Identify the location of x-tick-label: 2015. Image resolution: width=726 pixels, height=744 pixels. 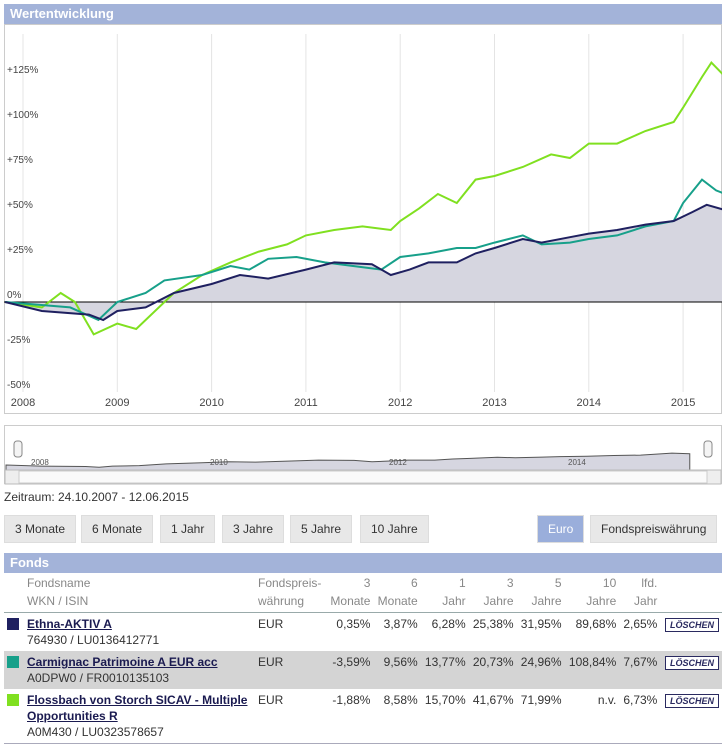
(683, 403).